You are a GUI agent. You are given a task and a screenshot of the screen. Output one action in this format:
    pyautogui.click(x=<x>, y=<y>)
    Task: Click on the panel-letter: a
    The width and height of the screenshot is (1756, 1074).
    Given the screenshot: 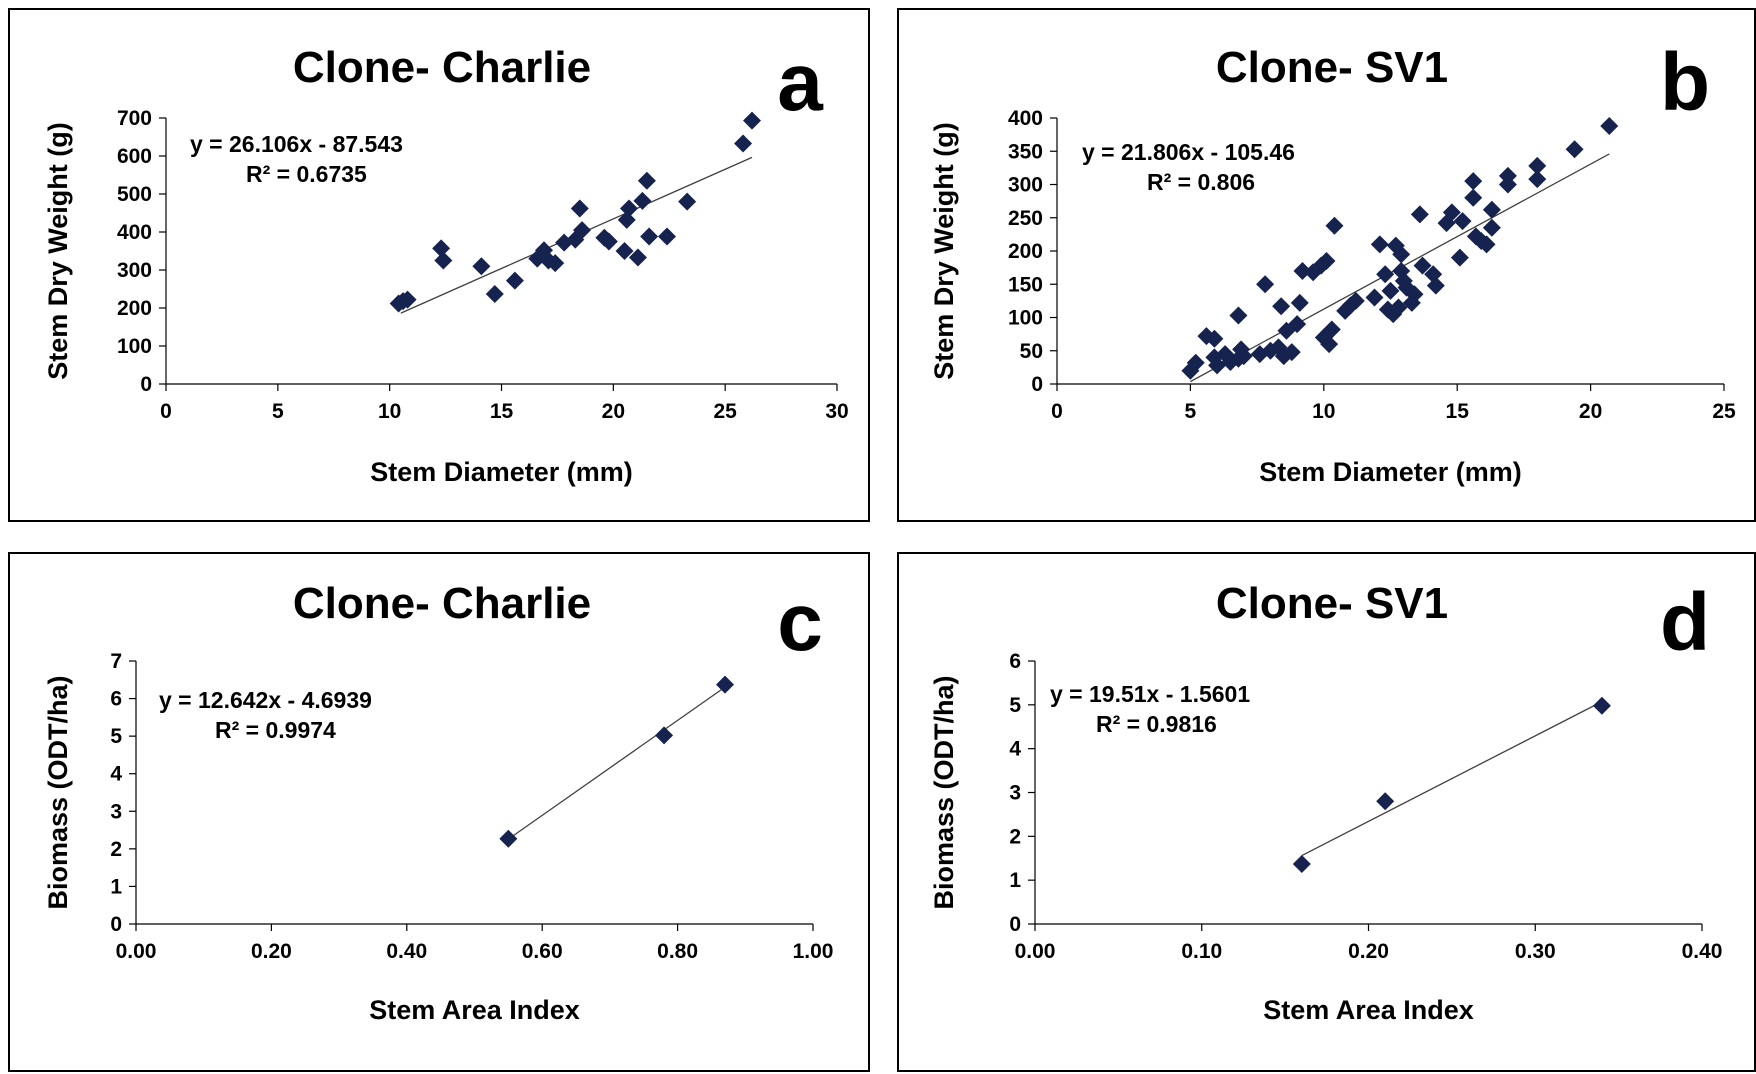 What is the action you would take?
    pyautogui.click(x=800, y=82)
    